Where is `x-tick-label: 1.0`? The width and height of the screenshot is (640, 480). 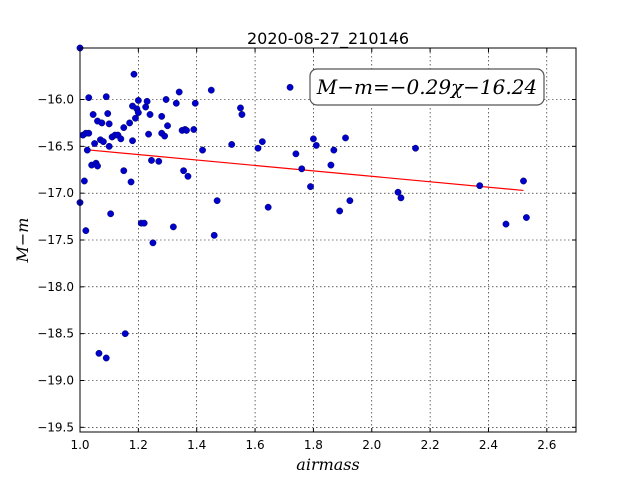
x-tick-label: 1.0 is located at coordinates (79, 445).